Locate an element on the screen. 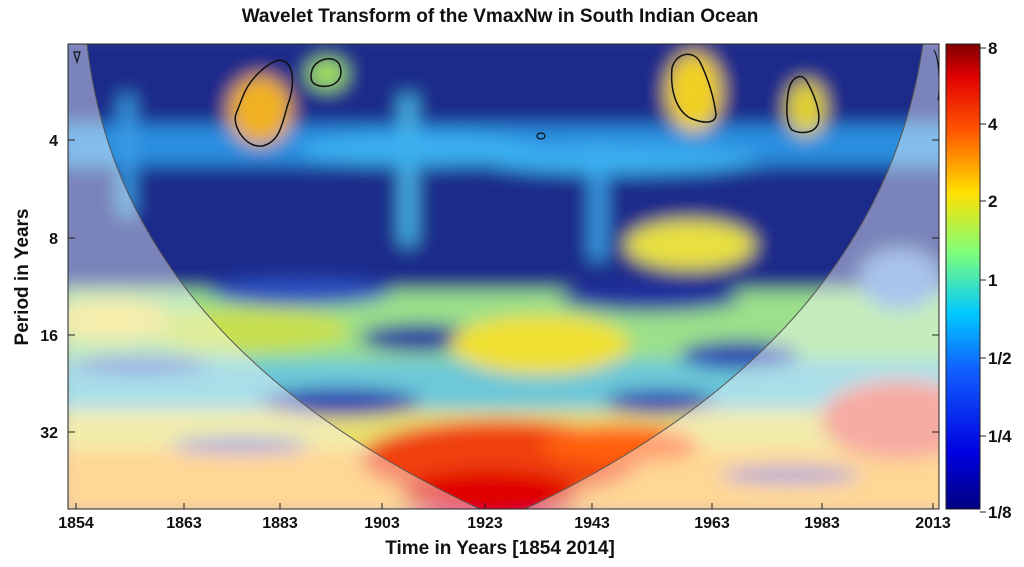 This screenshot has width=1024, height=567. colorbar-tick-label: 1/2 is located at coordinates (1000, 358).